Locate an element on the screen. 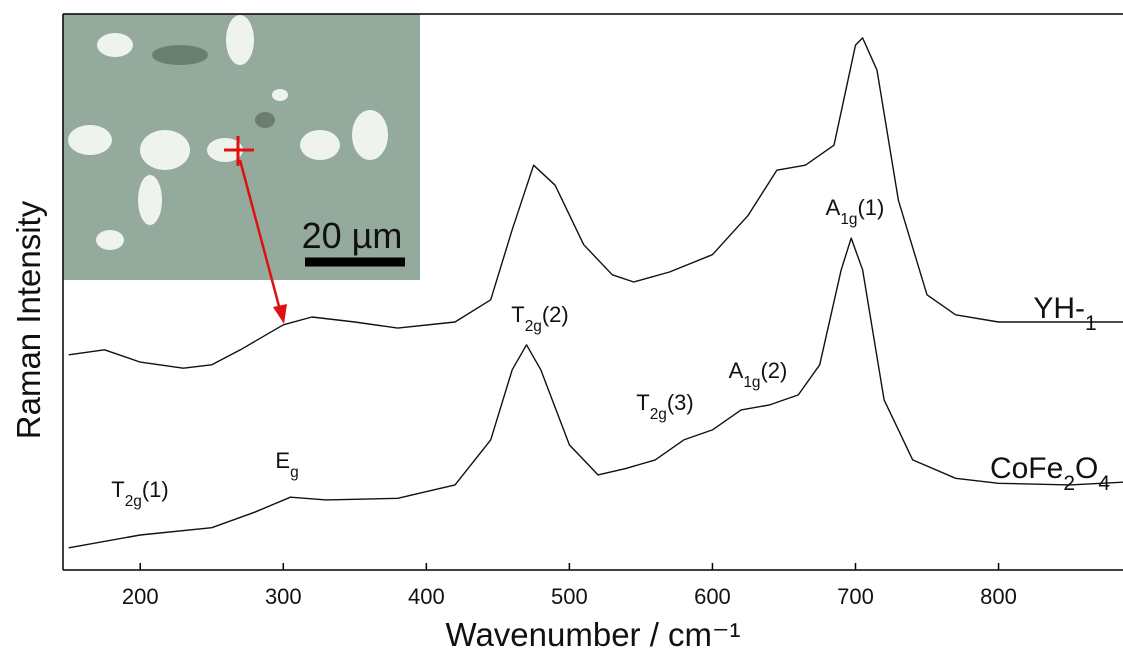  peak-label: A1g(2) is located at coordinates (758, 374).